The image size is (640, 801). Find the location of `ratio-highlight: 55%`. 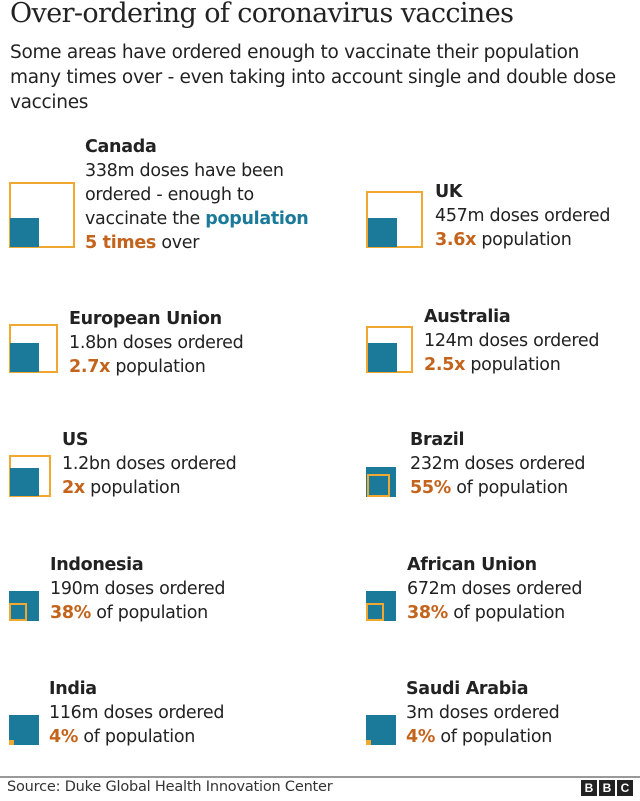

ratio-highlight: 55% is located at coordinates (430, 488).